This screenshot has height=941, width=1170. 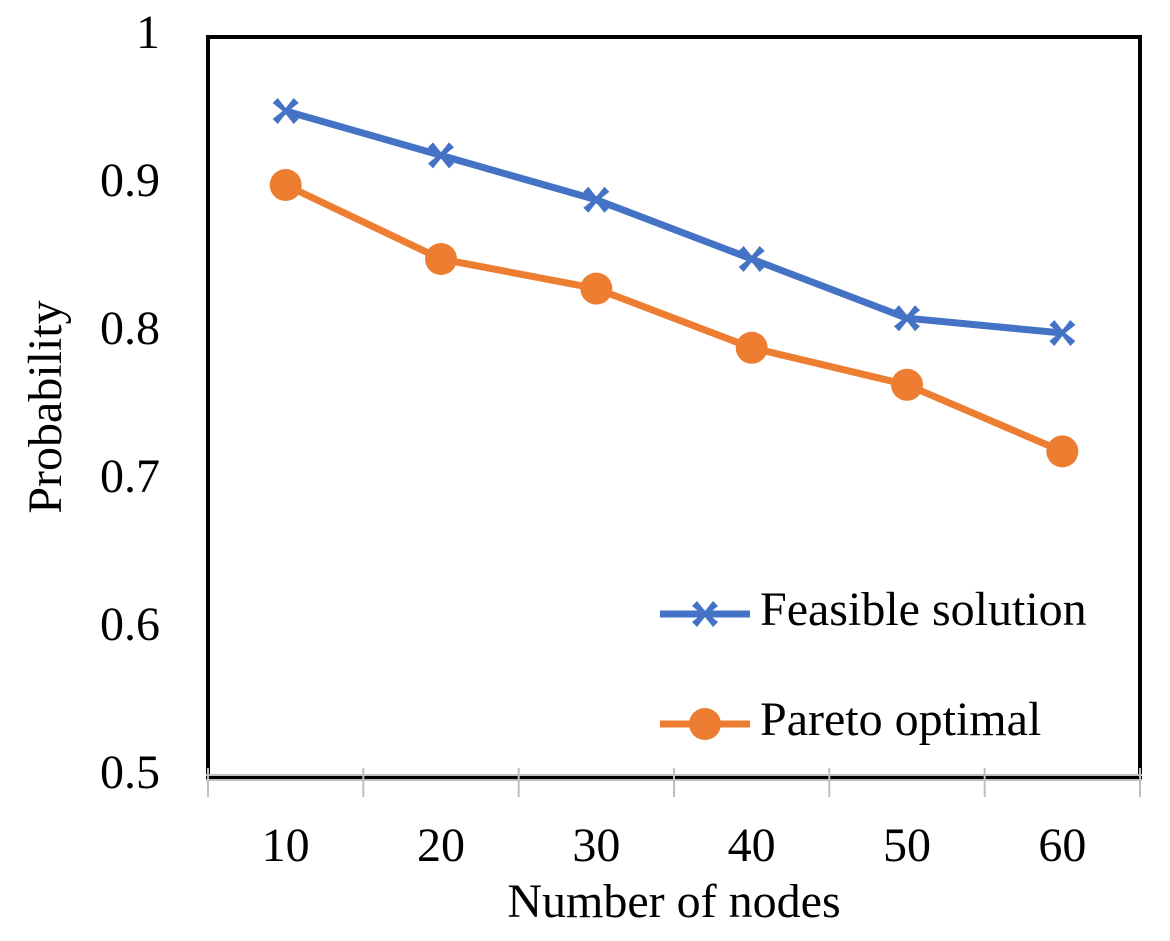 I want to click on y-tick-label: 0.7, so click(x=130, y=476).